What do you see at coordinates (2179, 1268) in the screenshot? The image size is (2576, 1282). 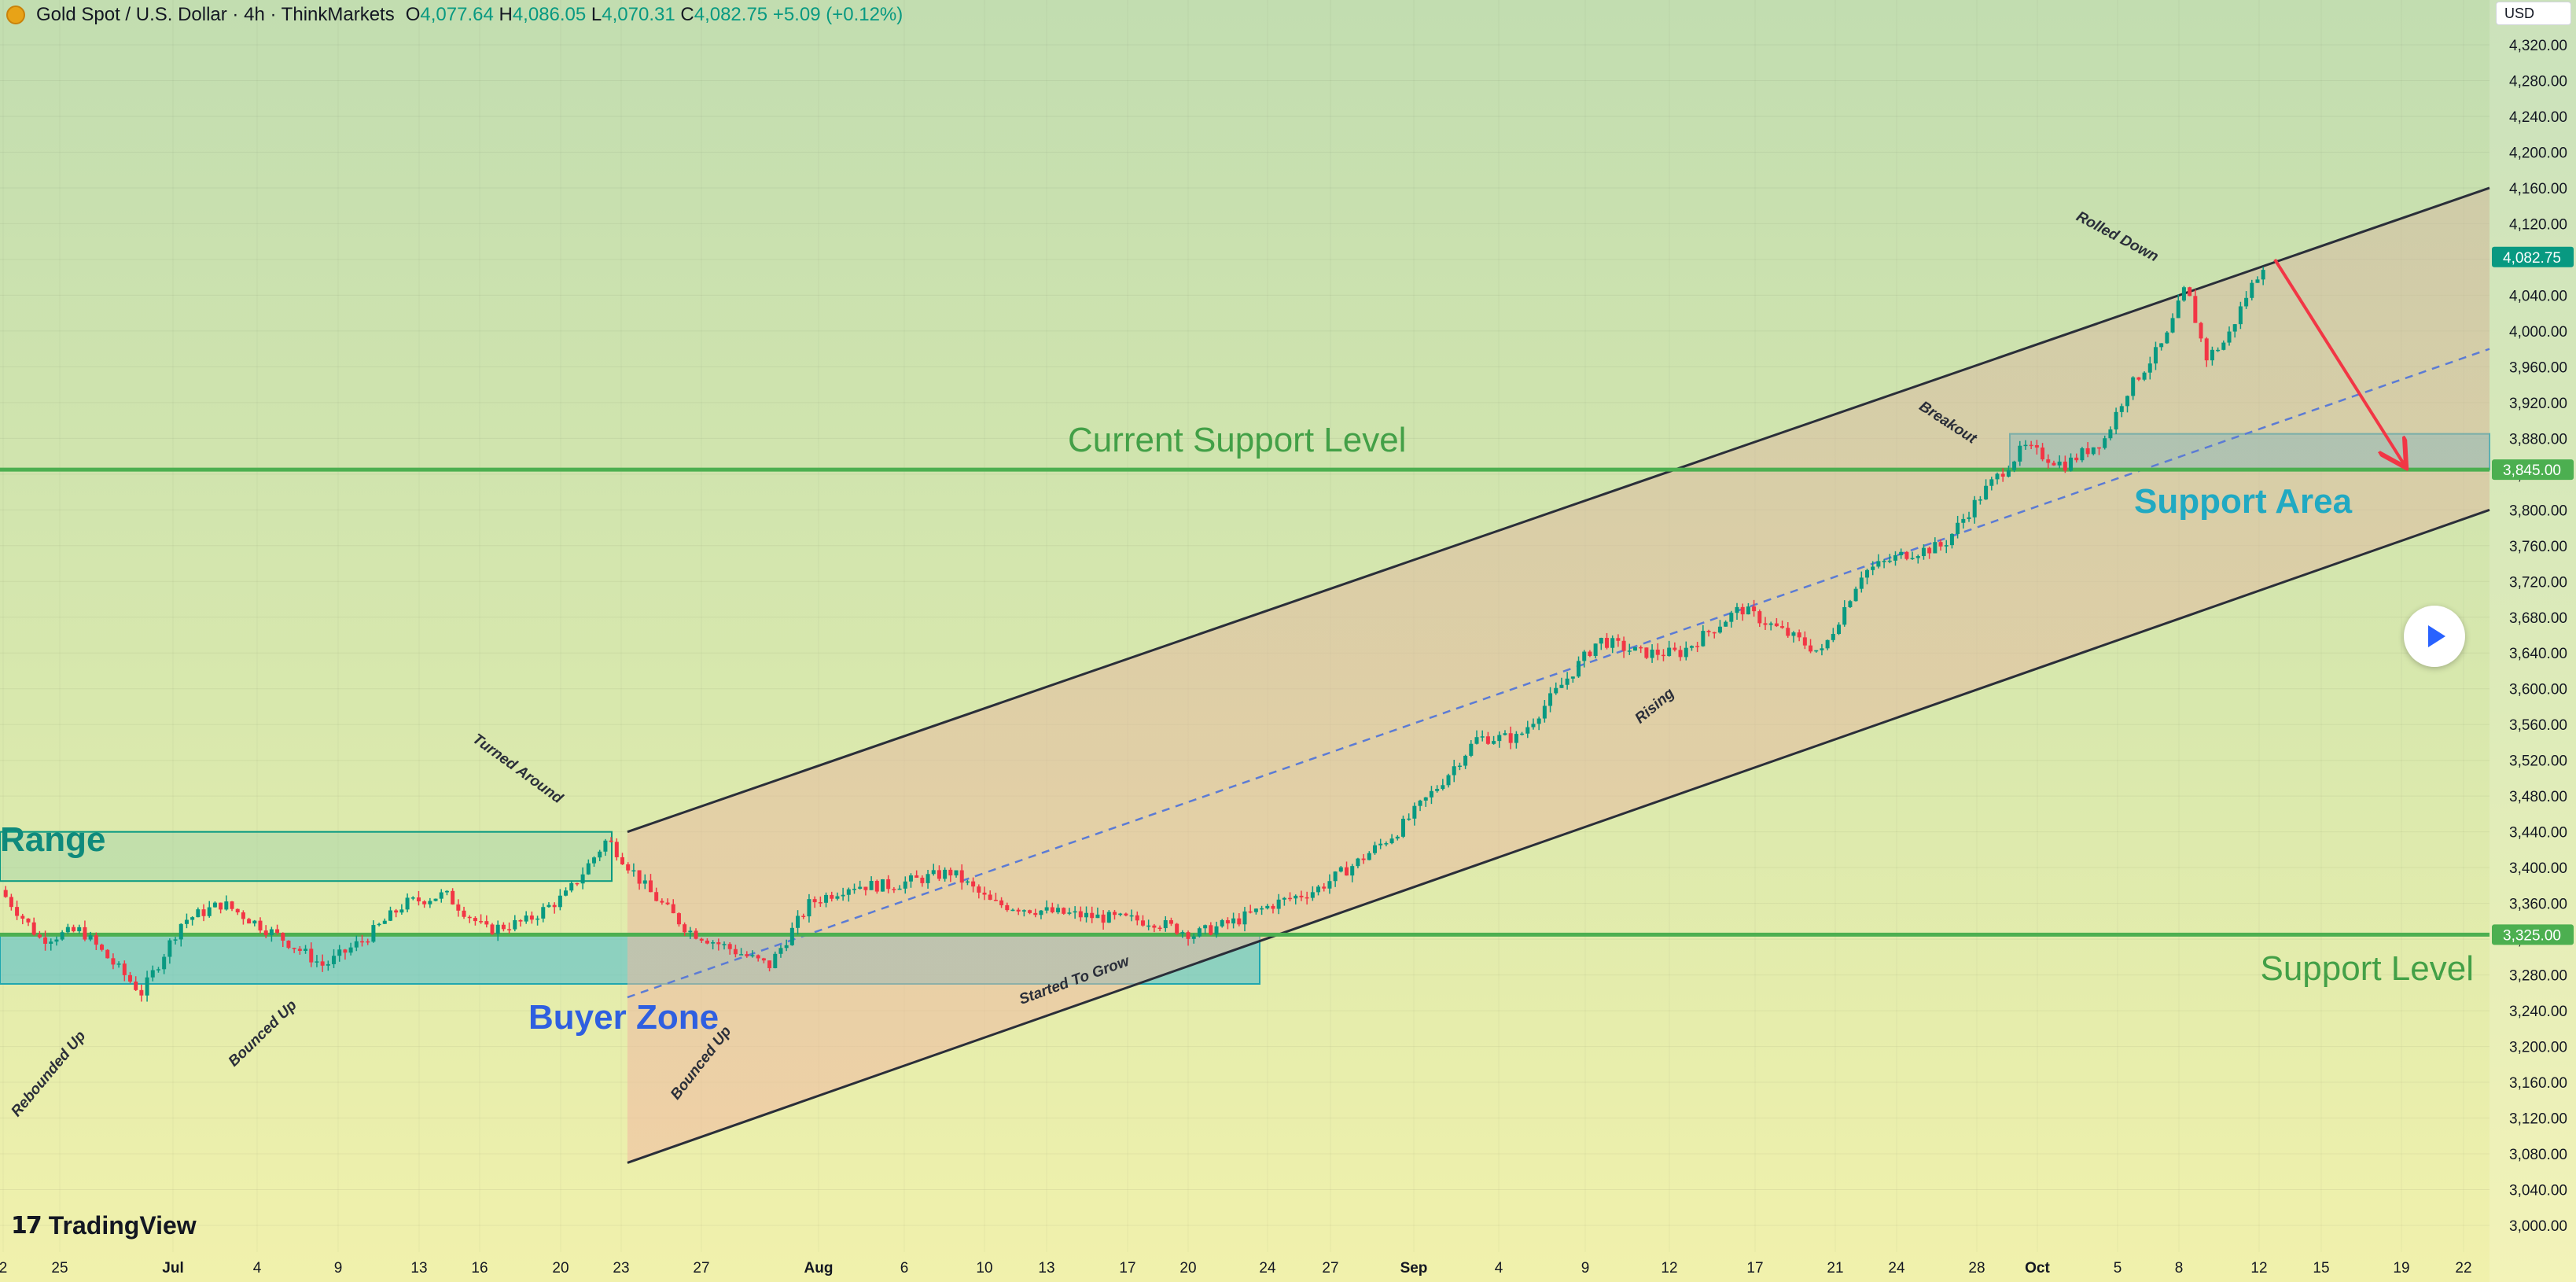 I see `time-tick-label: 8` at bounding box center [2179, 1268].